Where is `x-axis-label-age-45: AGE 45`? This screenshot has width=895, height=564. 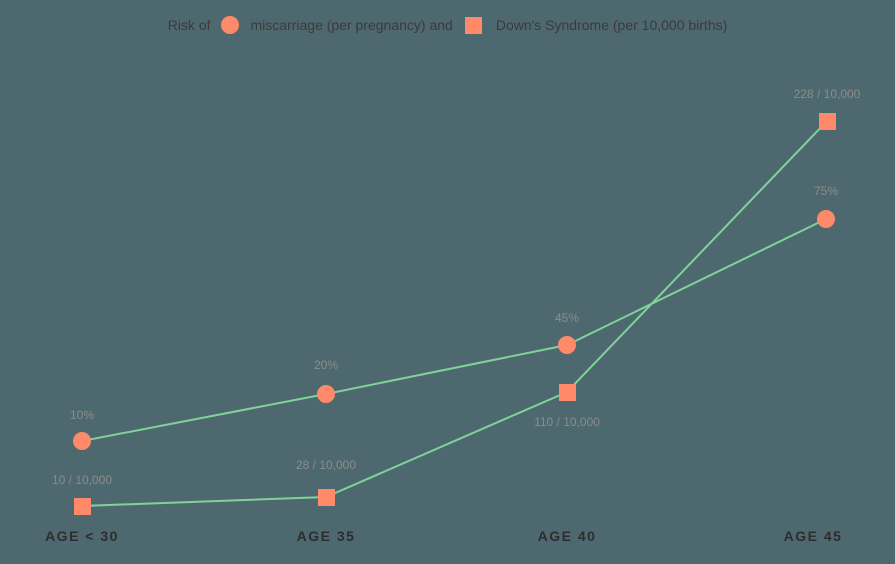
x-axis-label-age-45: AGE 45 is located at coordinates (813, 536).